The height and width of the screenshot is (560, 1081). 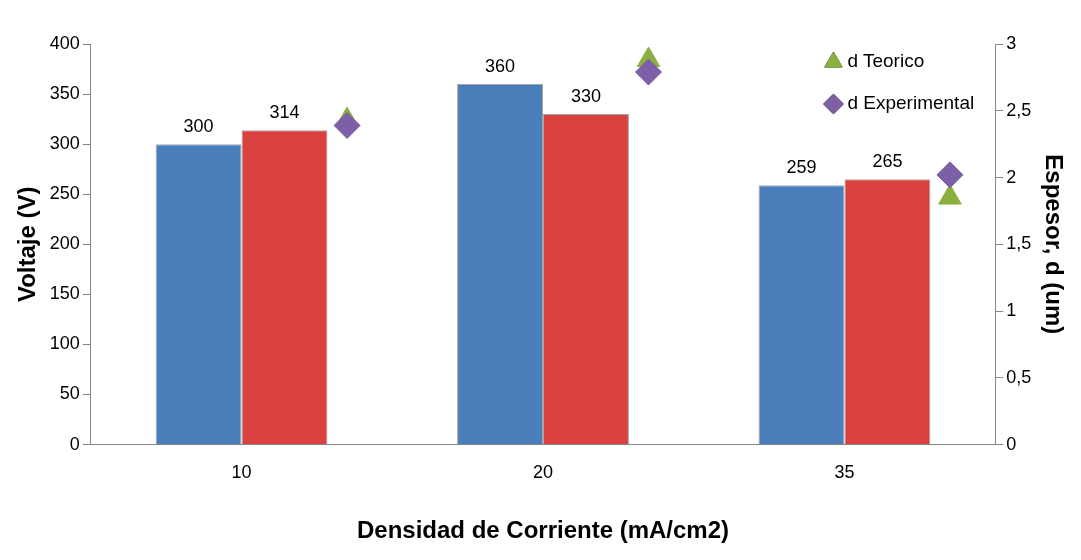 What do you see at coordinates (198, 126) in the screenshot?
I see `data-label: 300` at bounding box center [198, 126].